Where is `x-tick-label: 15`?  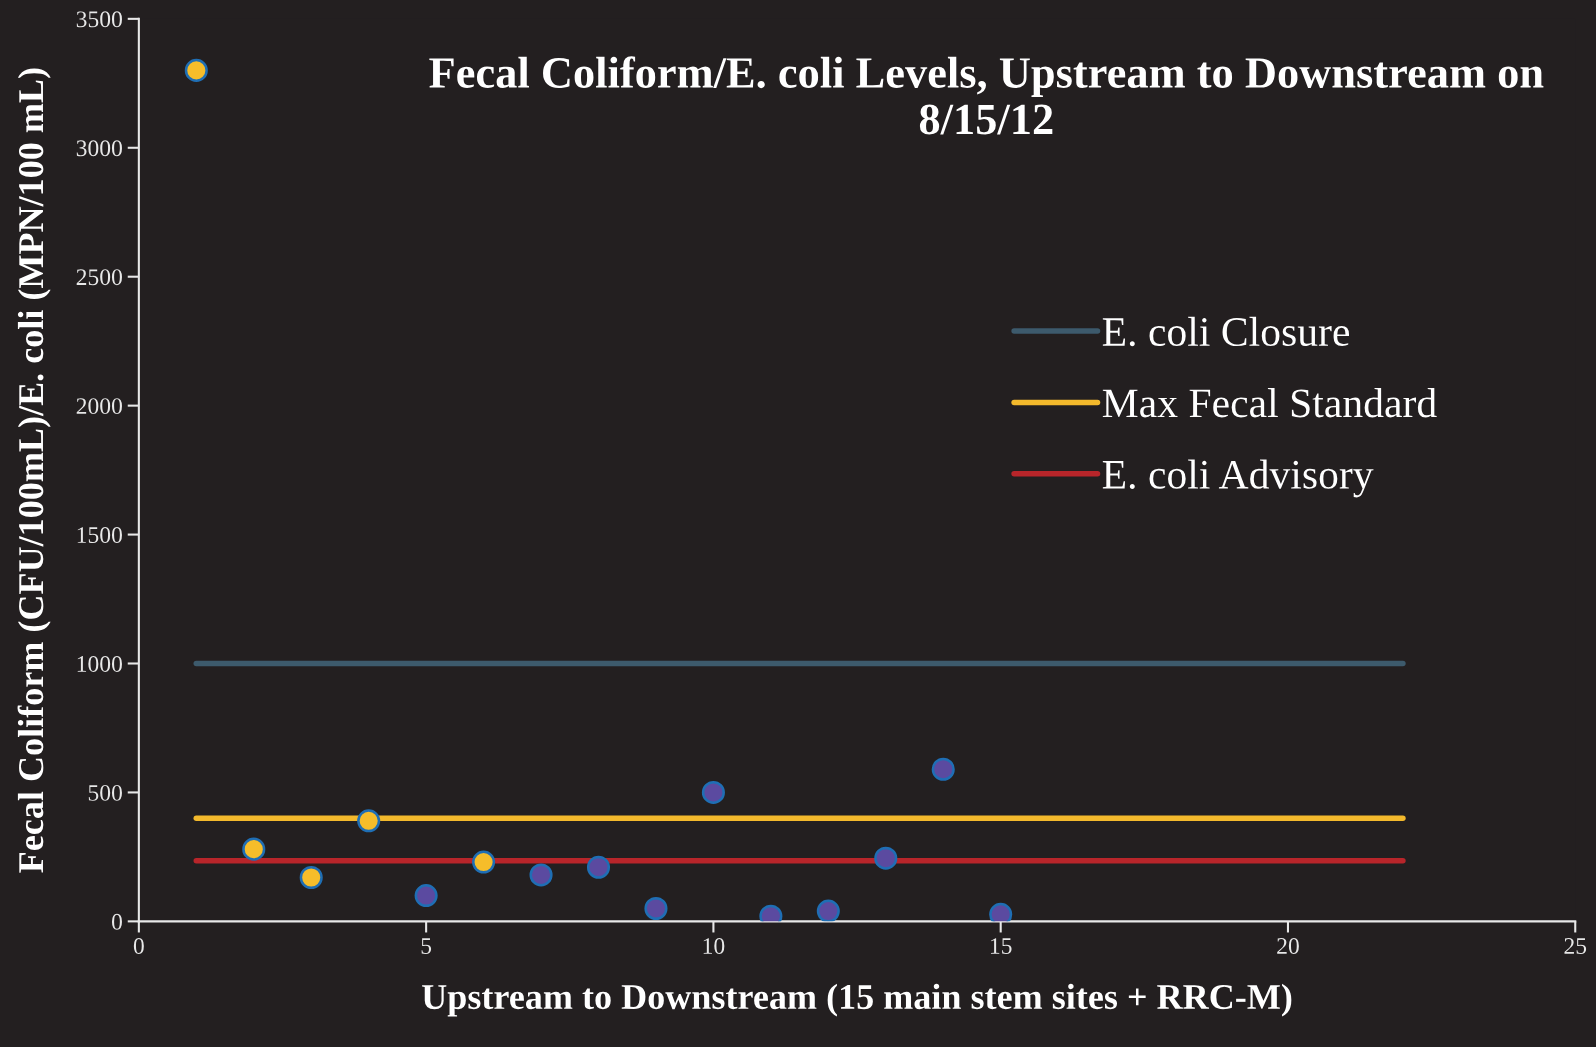 x-tick-label: 15 is located at coordinates (1001, 946).